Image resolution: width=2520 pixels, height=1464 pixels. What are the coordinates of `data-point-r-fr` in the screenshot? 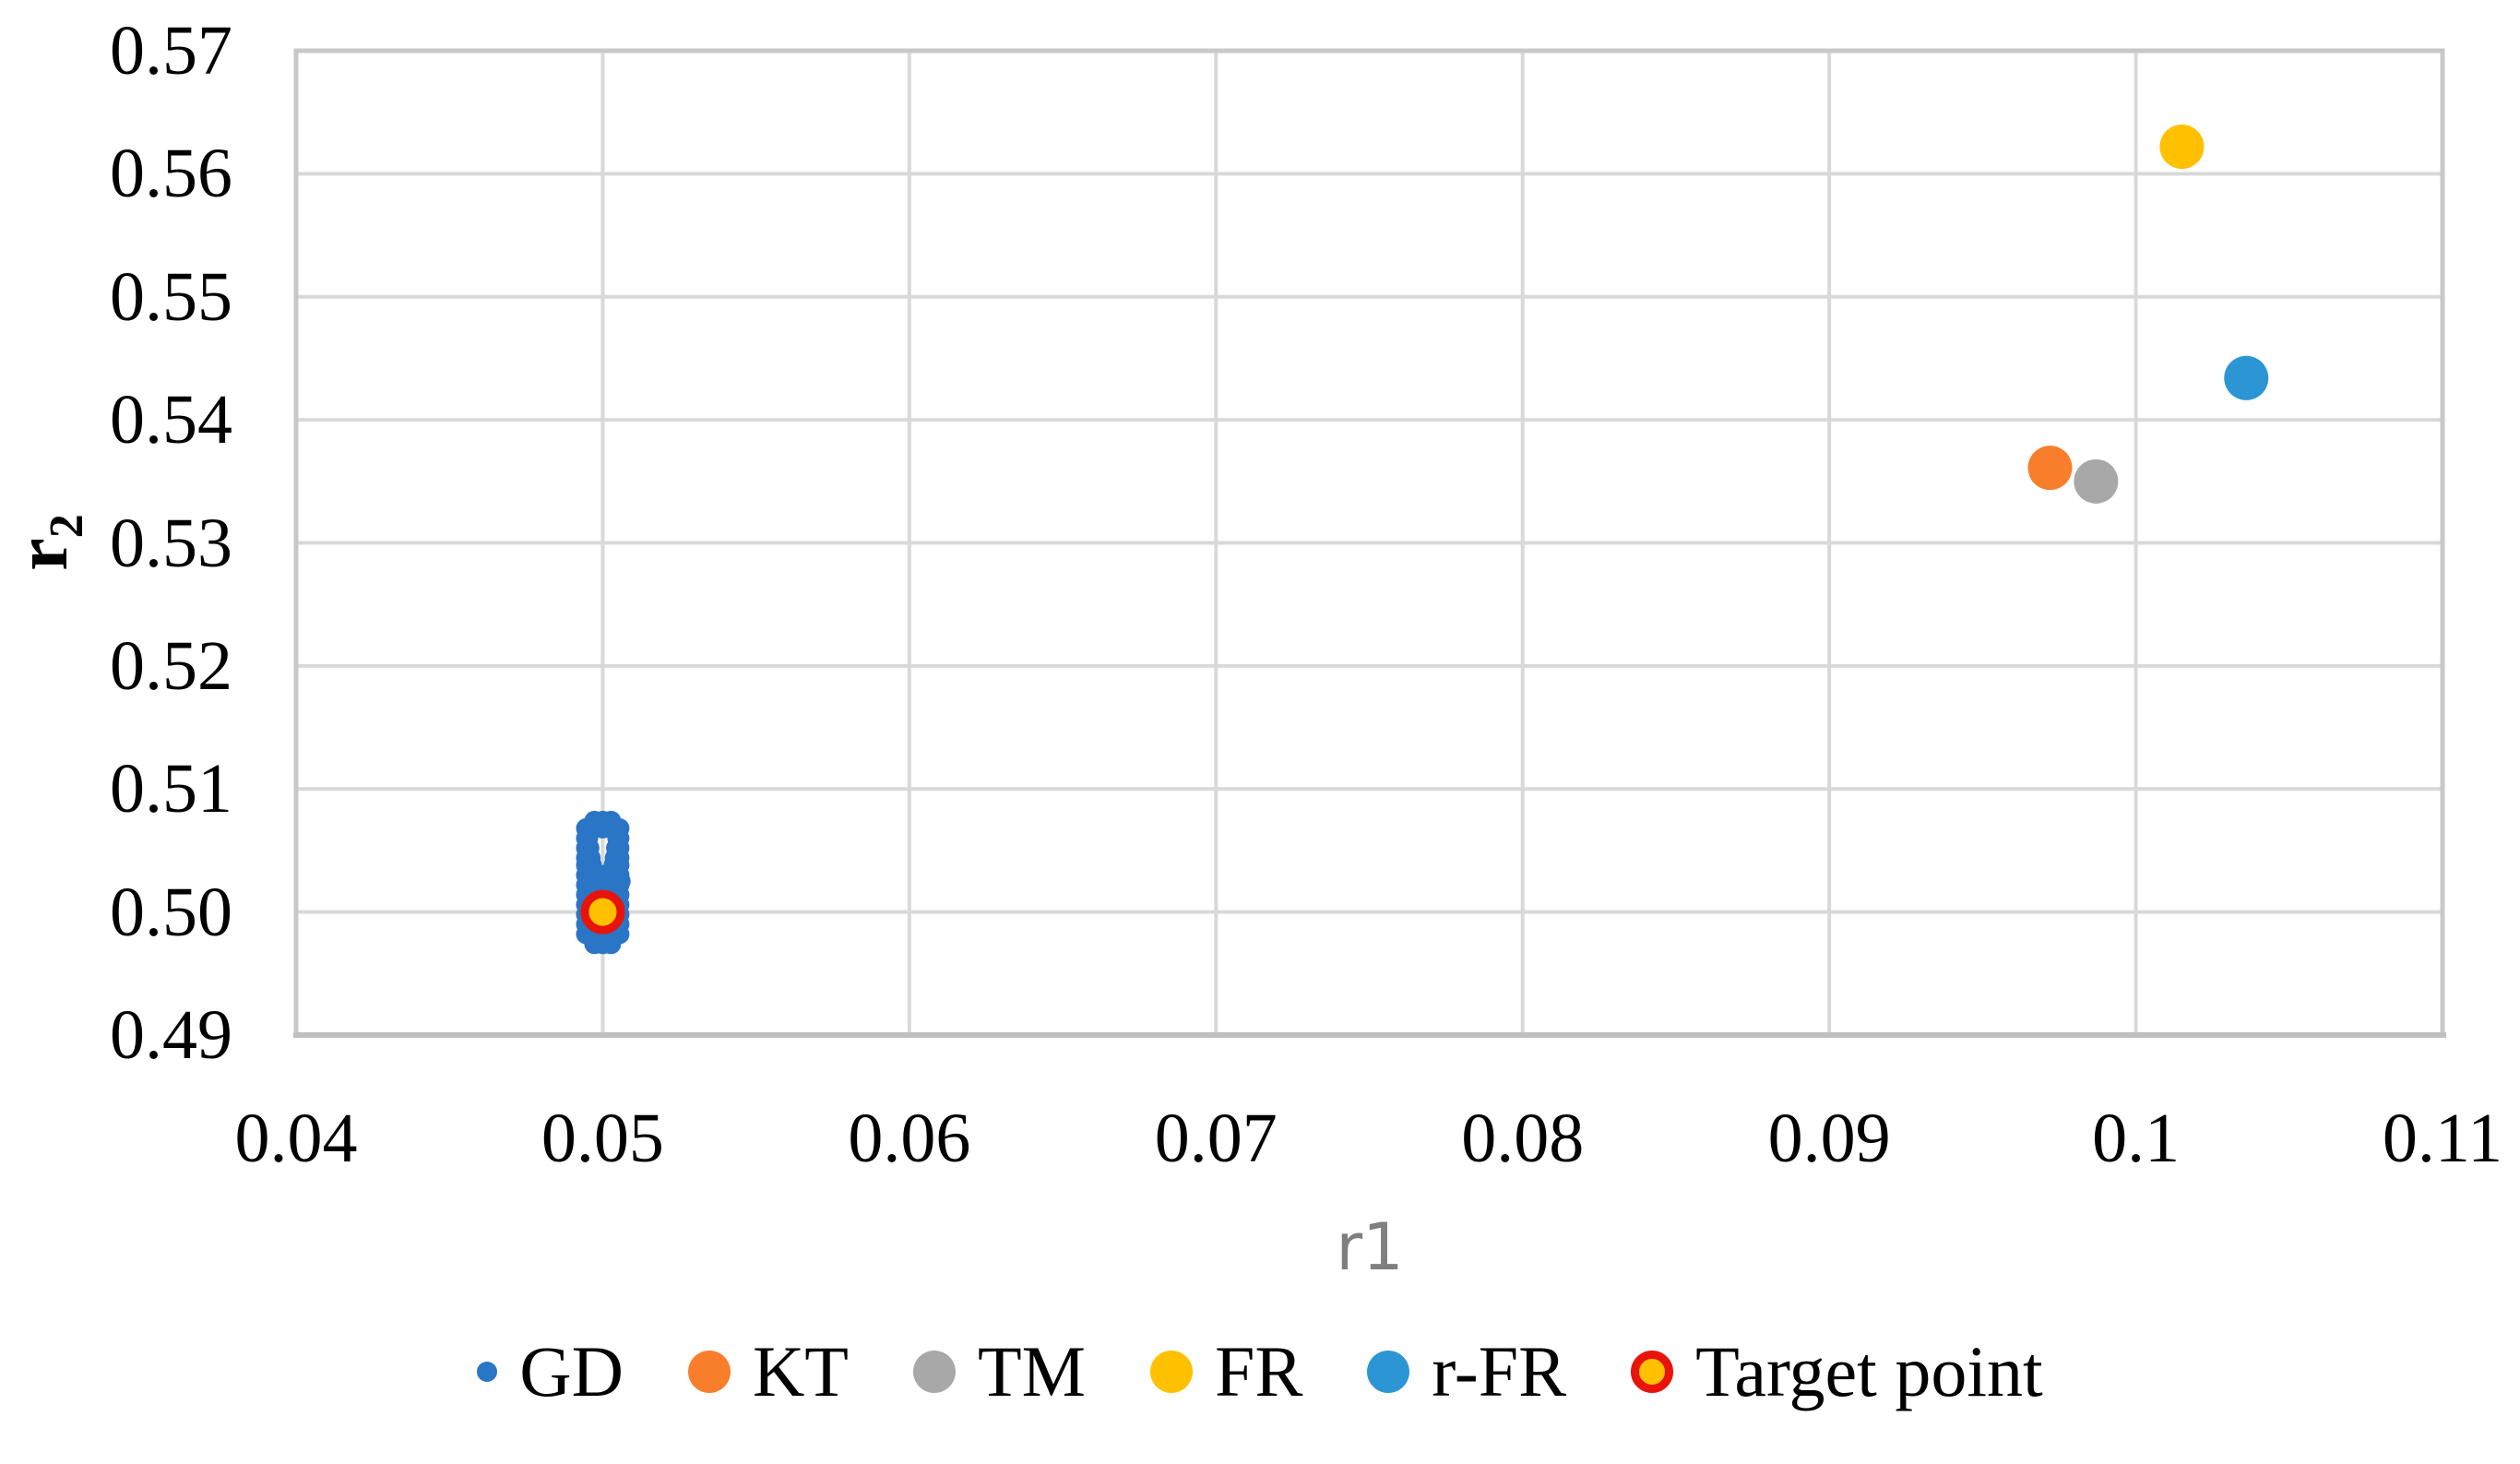 It's located at (2246, 377).